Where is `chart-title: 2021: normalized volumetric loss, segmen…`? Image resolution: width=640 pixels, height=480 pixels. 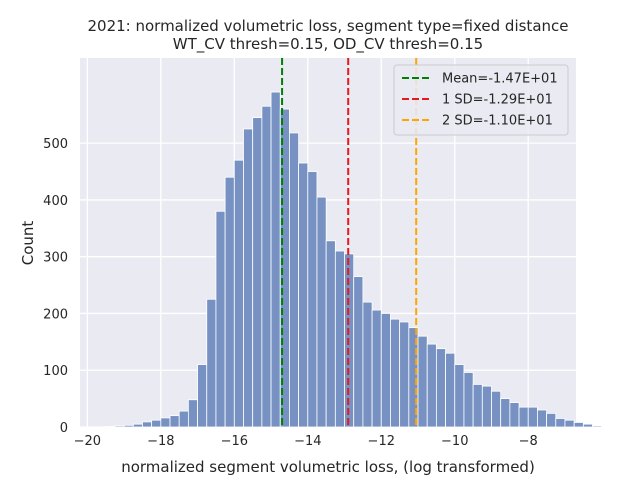 chart-title: 2021: normalized volumetric loss, segmen… is located at coordinates (327, 26).